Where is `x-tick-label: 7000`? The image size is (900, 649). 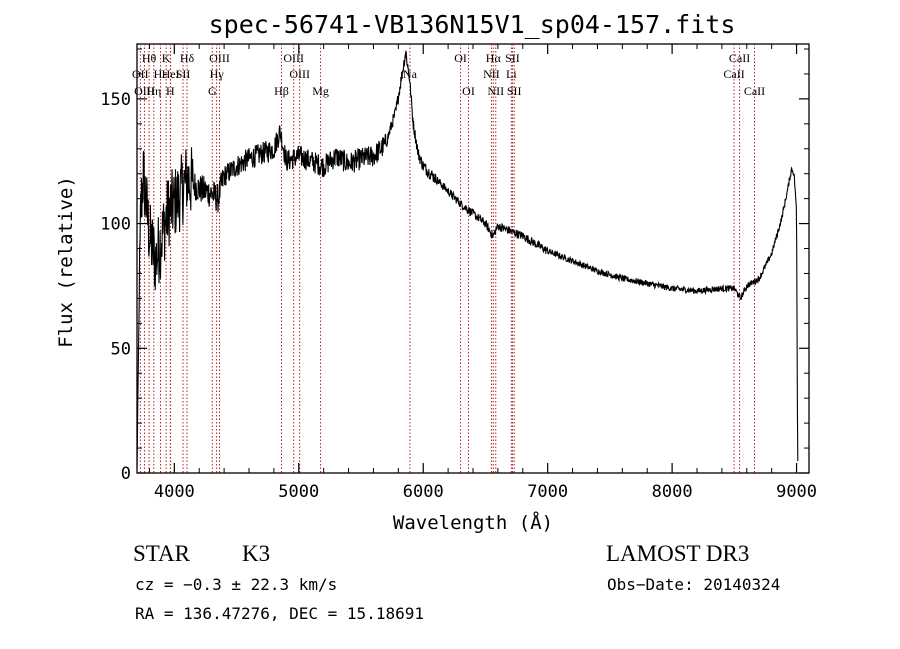
x-tick-label: 7000 is located at coordinates (547, 492).